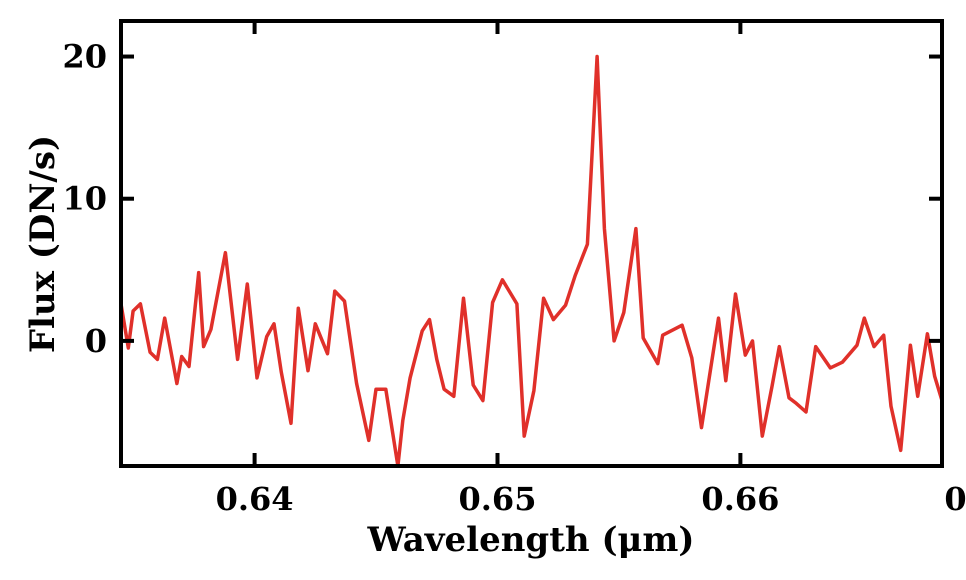  Describe the element at coordinates (84, 199) in the screenshot. I see `y-tick-label: 10` at that location.